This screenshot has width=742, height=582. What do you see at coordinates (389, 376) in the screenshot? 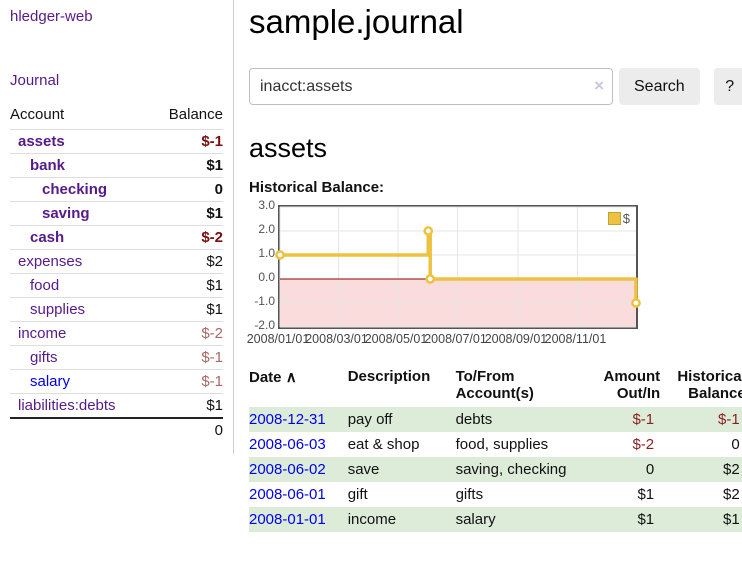
I see `register-header: Description` at bounding box center [389, 376].